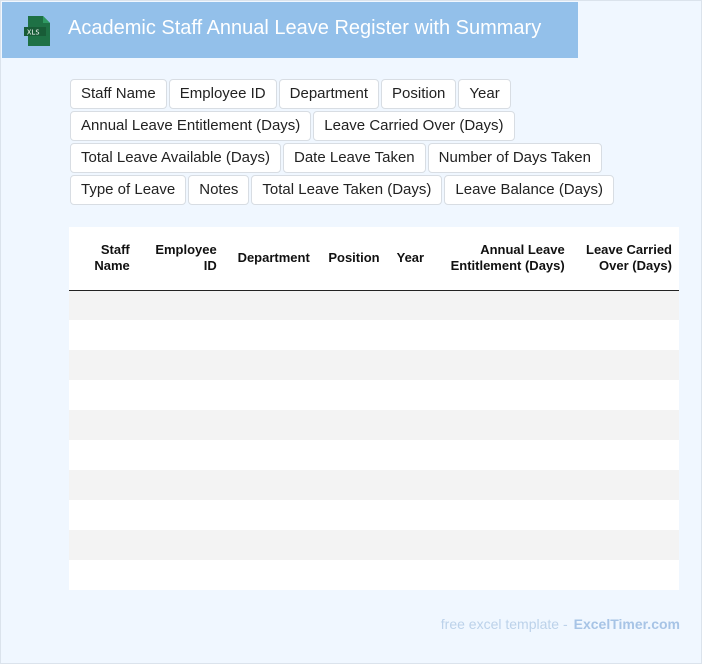 The image size is (702, 664). I want to click on column-header: Leave Carried Over (Days), so click(625, 259).